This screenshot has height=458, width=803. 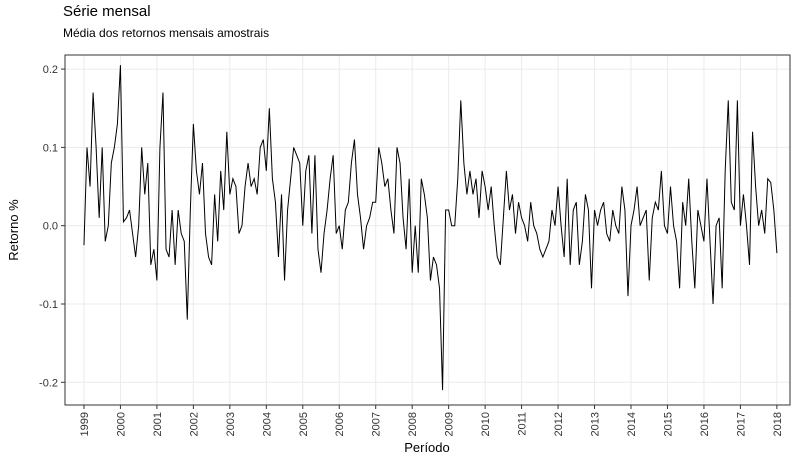 What do you see at coordinates (778, 424) in the screenshot?
I see `x-tick-label: 2018` at bounding box center [778, 424].